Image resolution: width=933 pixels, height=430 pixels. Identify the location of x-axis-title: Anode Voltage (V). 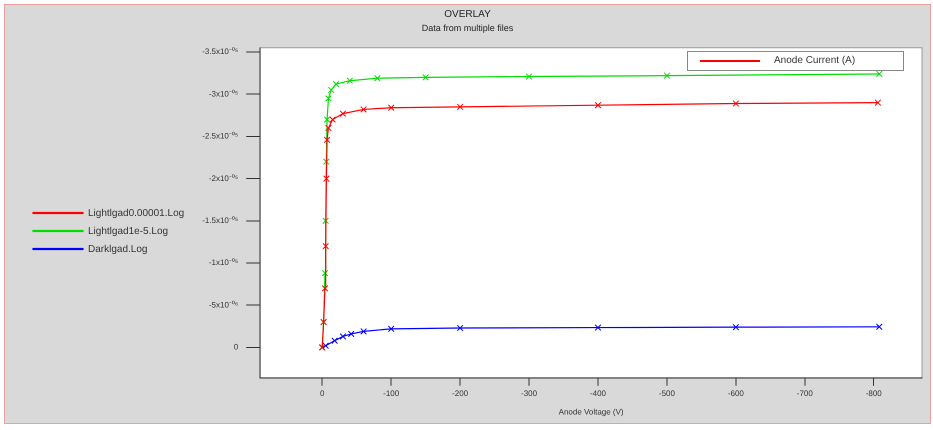
(591, 411).